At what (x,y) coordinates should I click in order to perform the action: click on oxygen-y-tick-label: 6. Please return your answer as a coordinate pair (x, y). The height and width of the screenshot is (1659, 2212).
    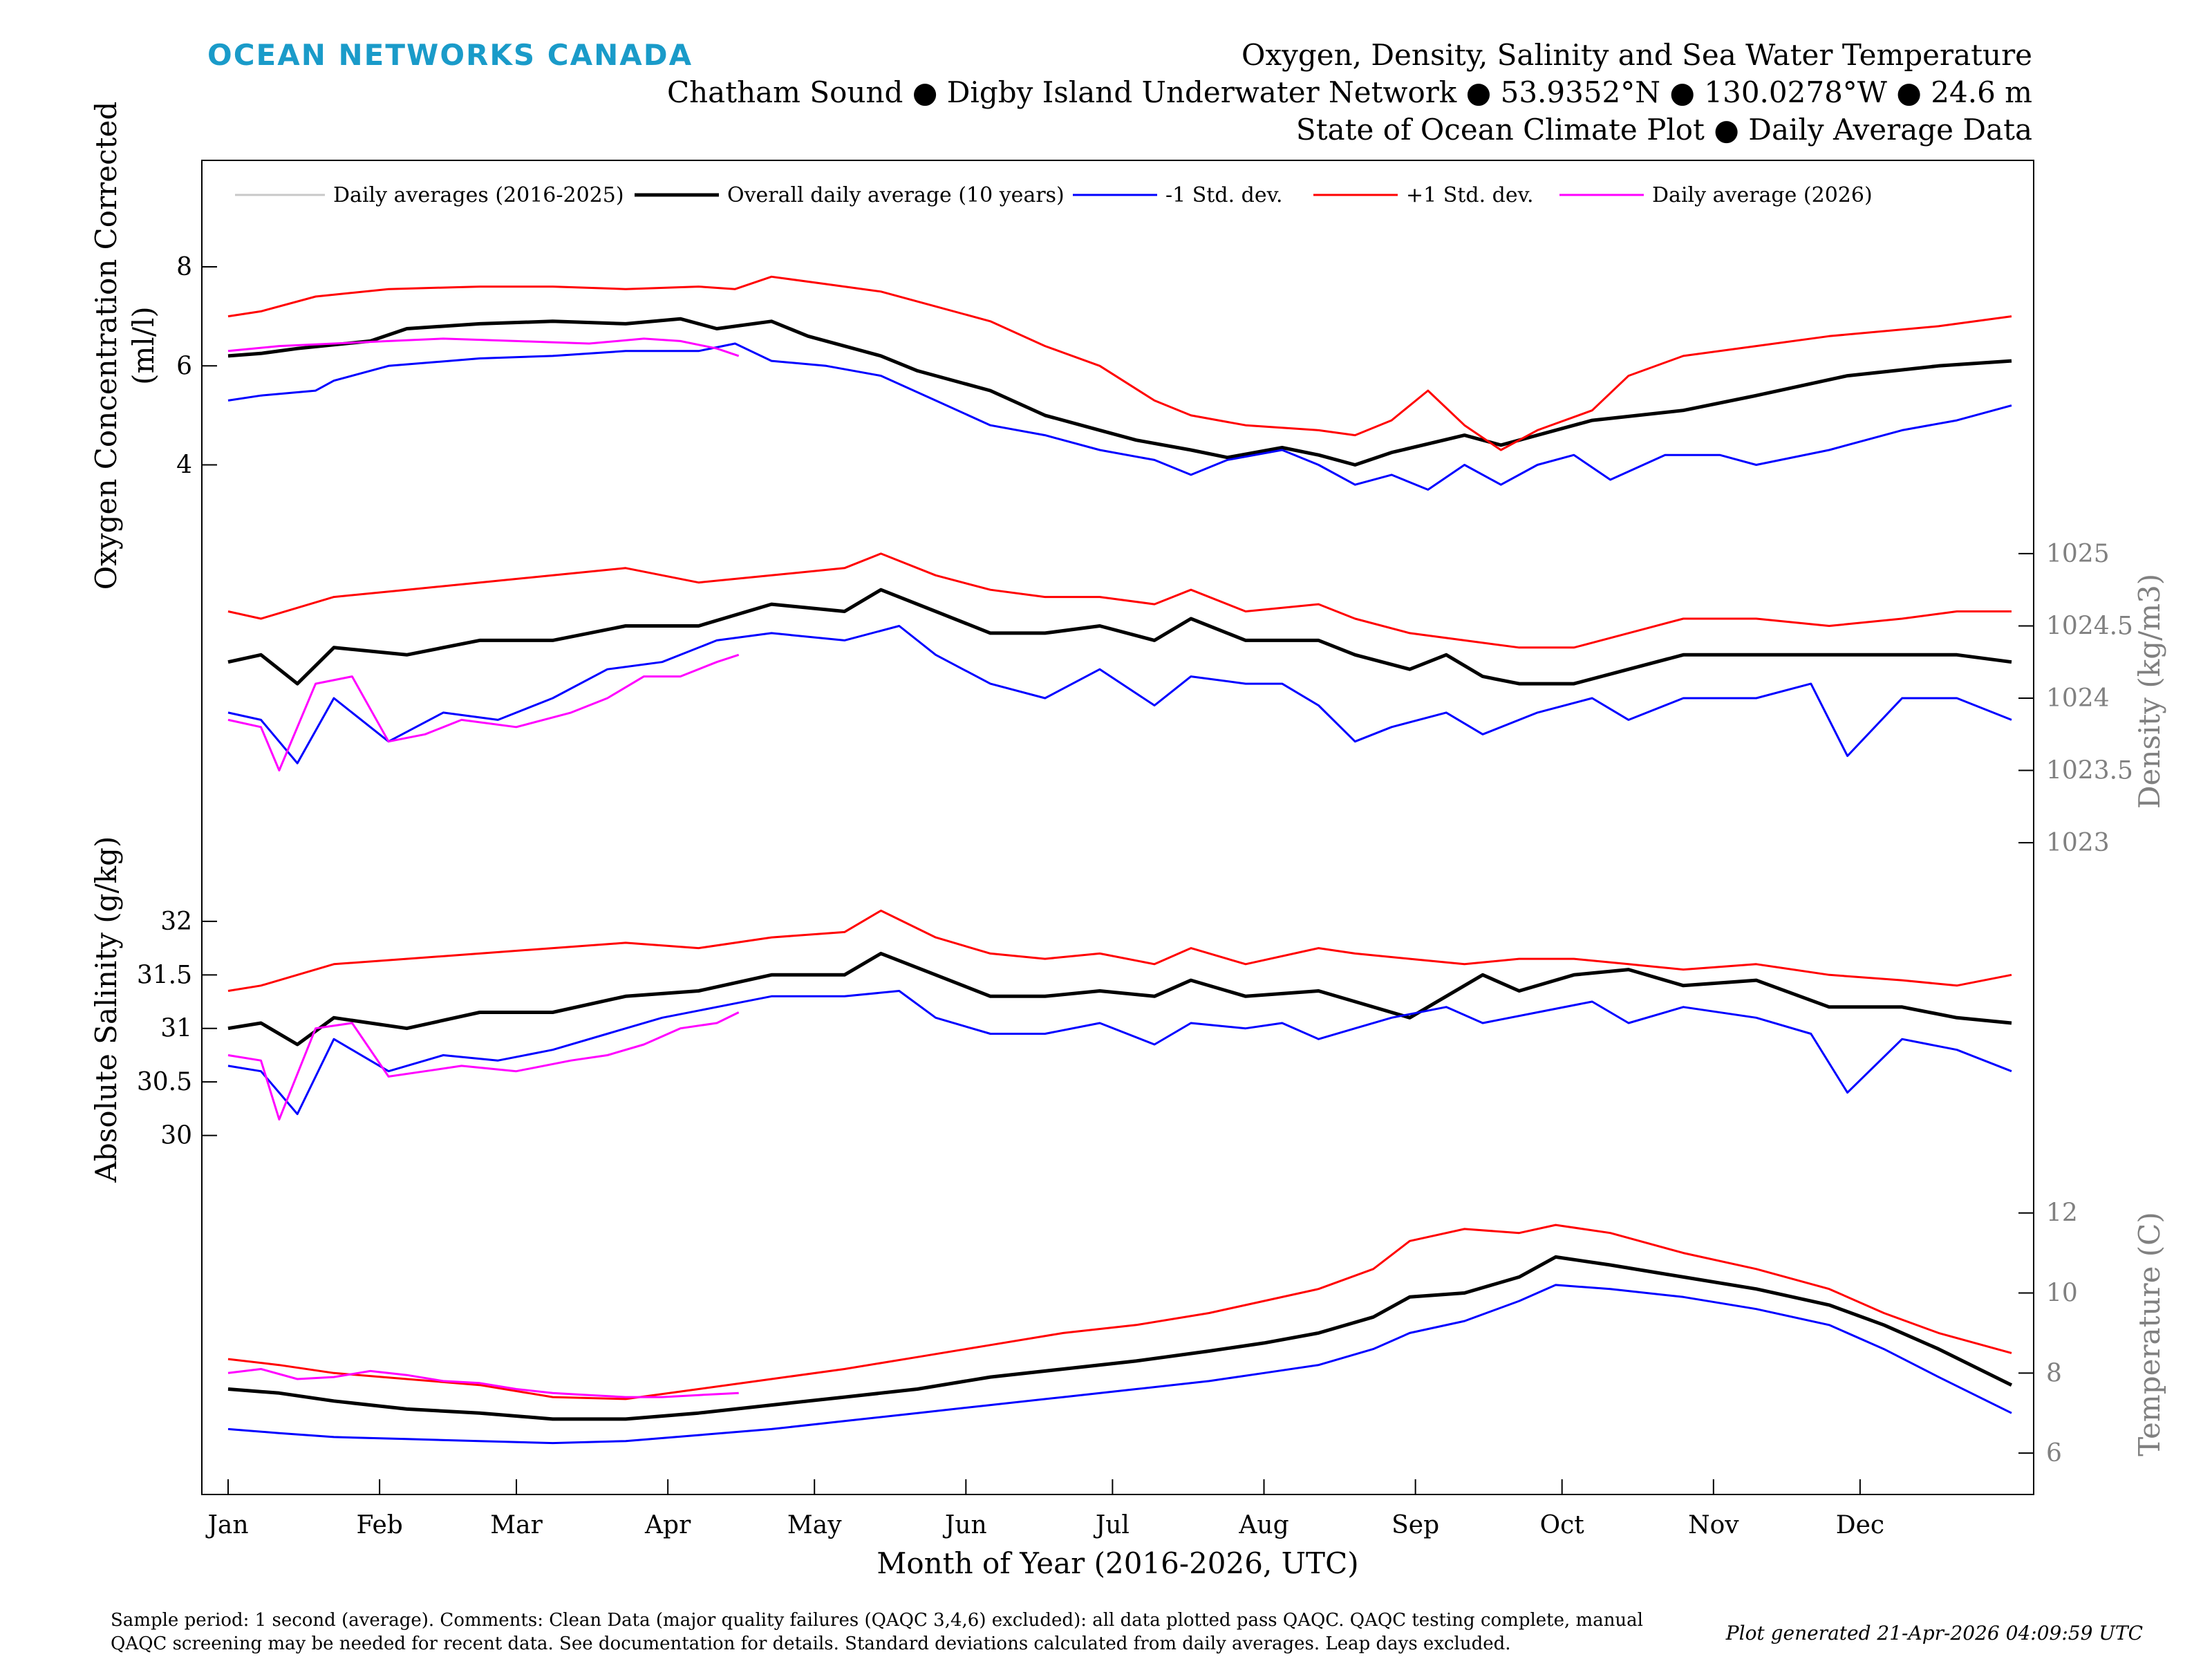
    Looking at the image, I should click on (184, 366).